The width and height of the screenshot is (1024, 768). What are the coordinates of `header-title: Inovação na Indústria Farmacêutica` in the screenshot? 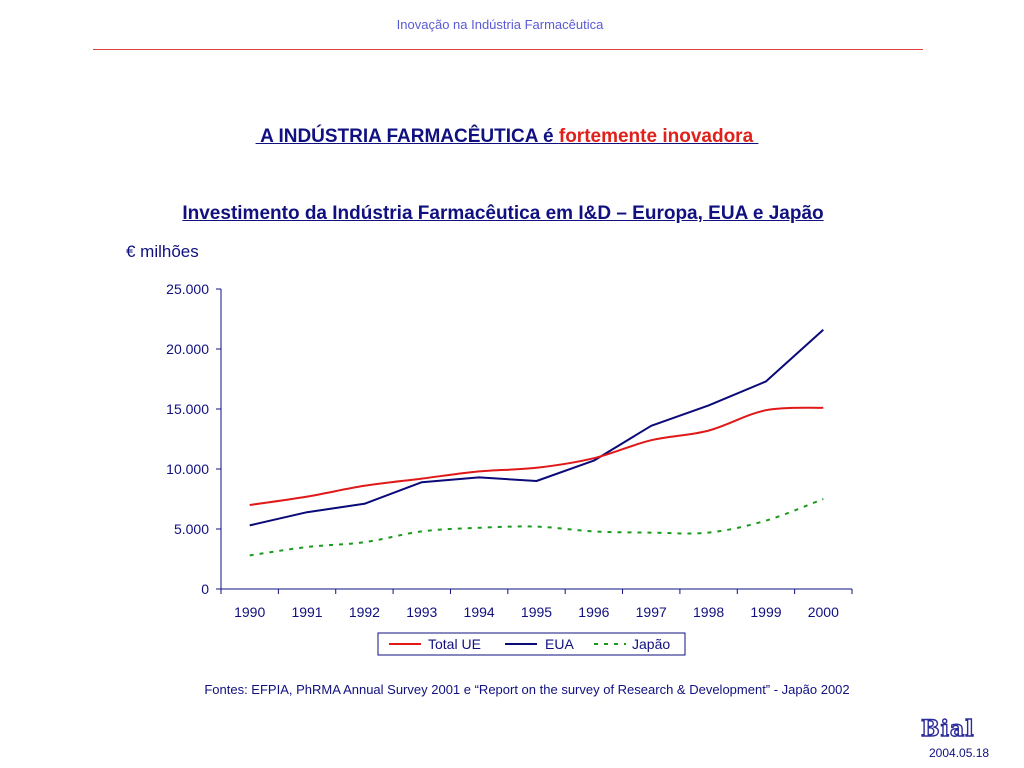 It's located at (500, 24).